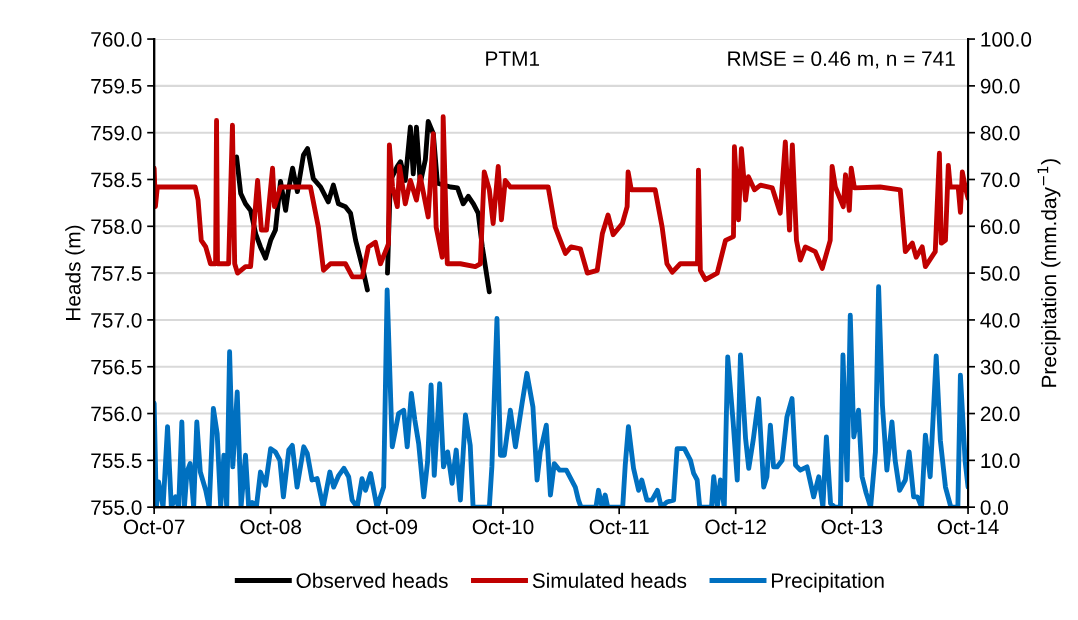 This screenshot has width=1078, height=620. I want to click on y-tick-label: 756.5, so click(116, 367).